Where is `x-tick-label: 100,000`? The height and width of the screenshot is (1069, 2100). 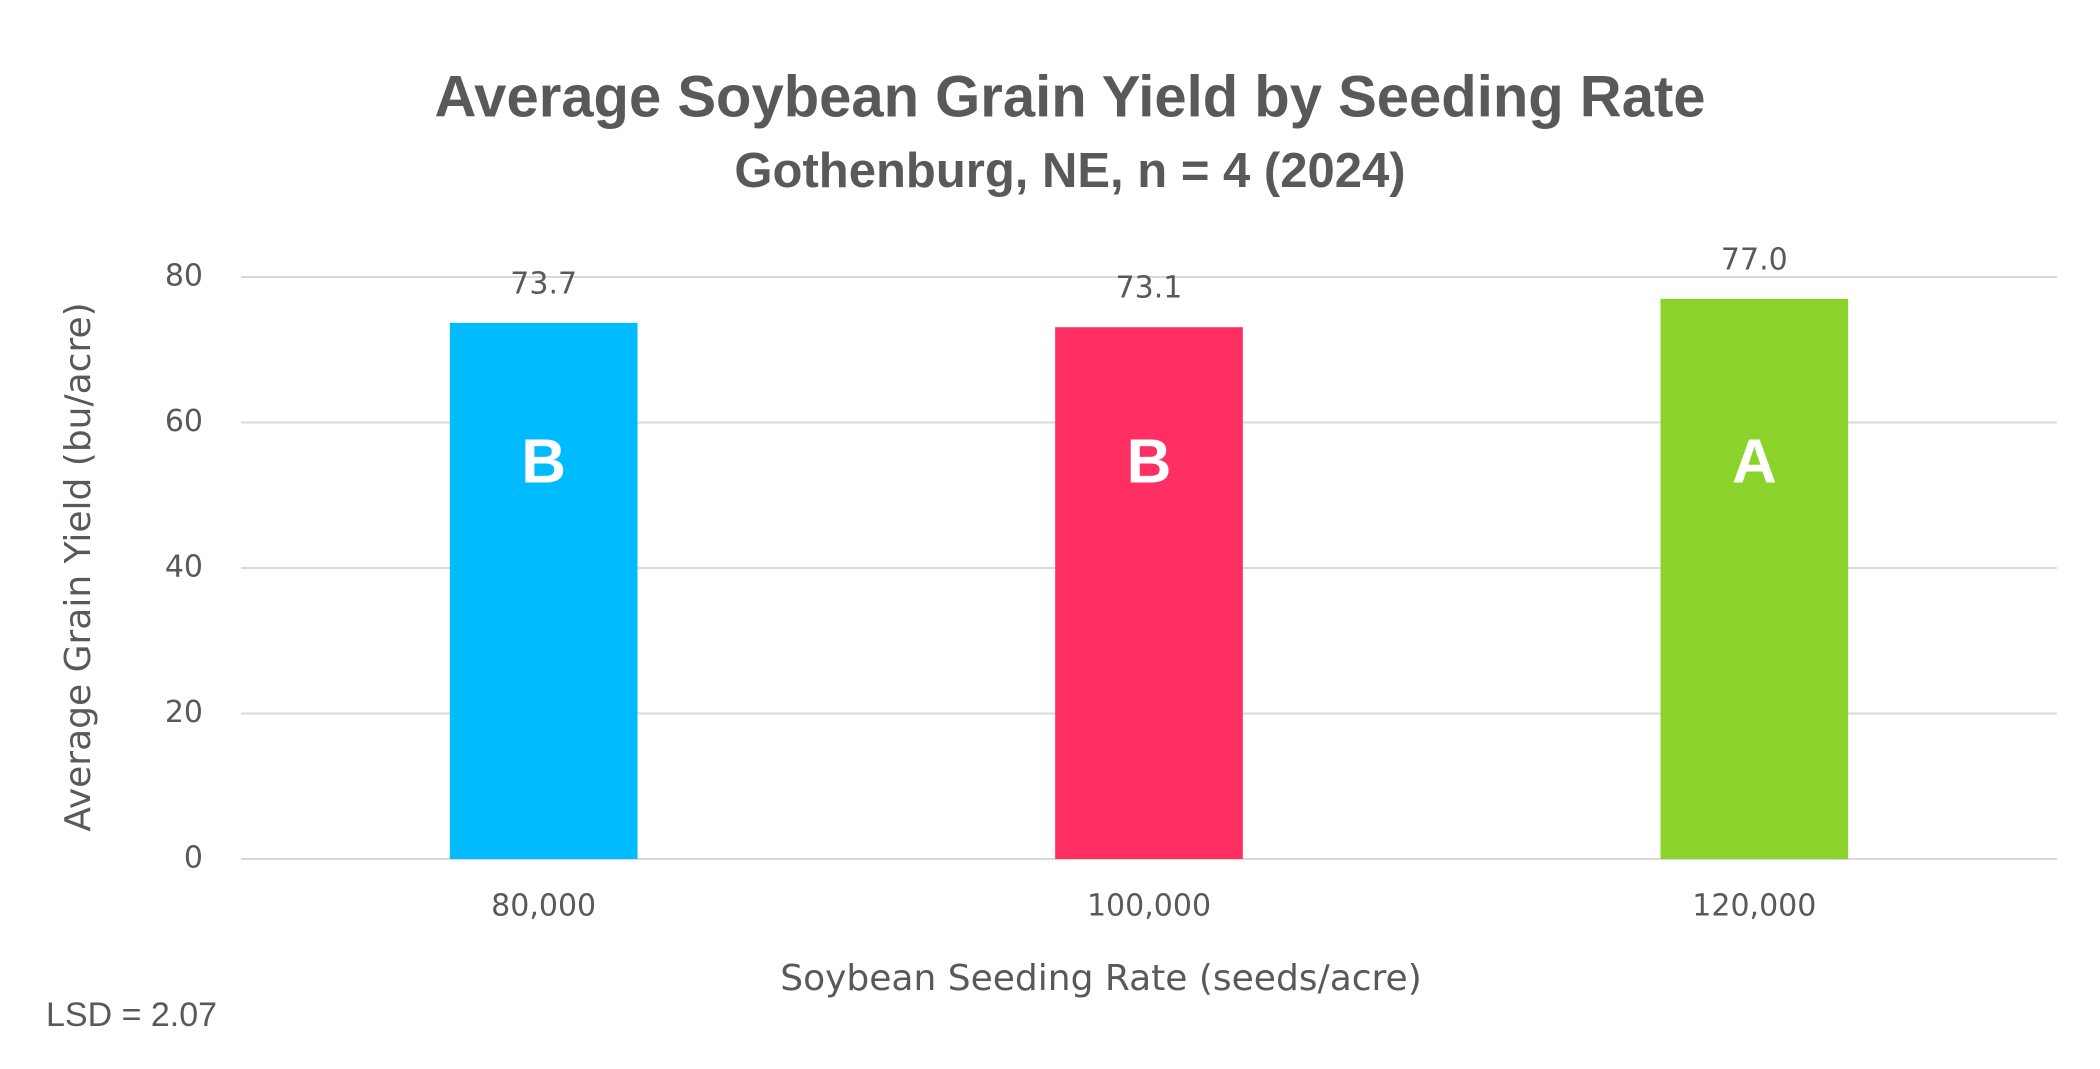
x-tick-label: 100,000 is located at coordinates (1149, 906).